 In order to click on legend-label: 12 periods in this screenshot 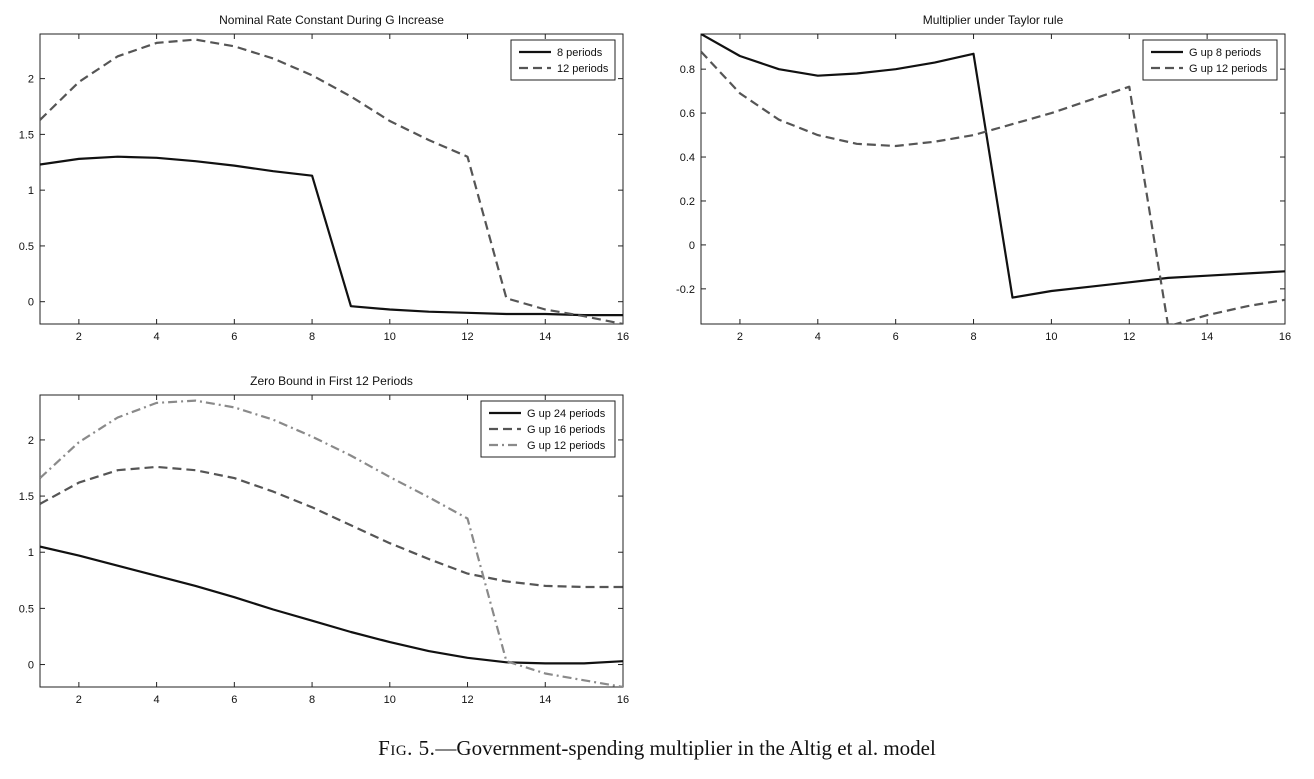, I will do `click(583, 69)`.